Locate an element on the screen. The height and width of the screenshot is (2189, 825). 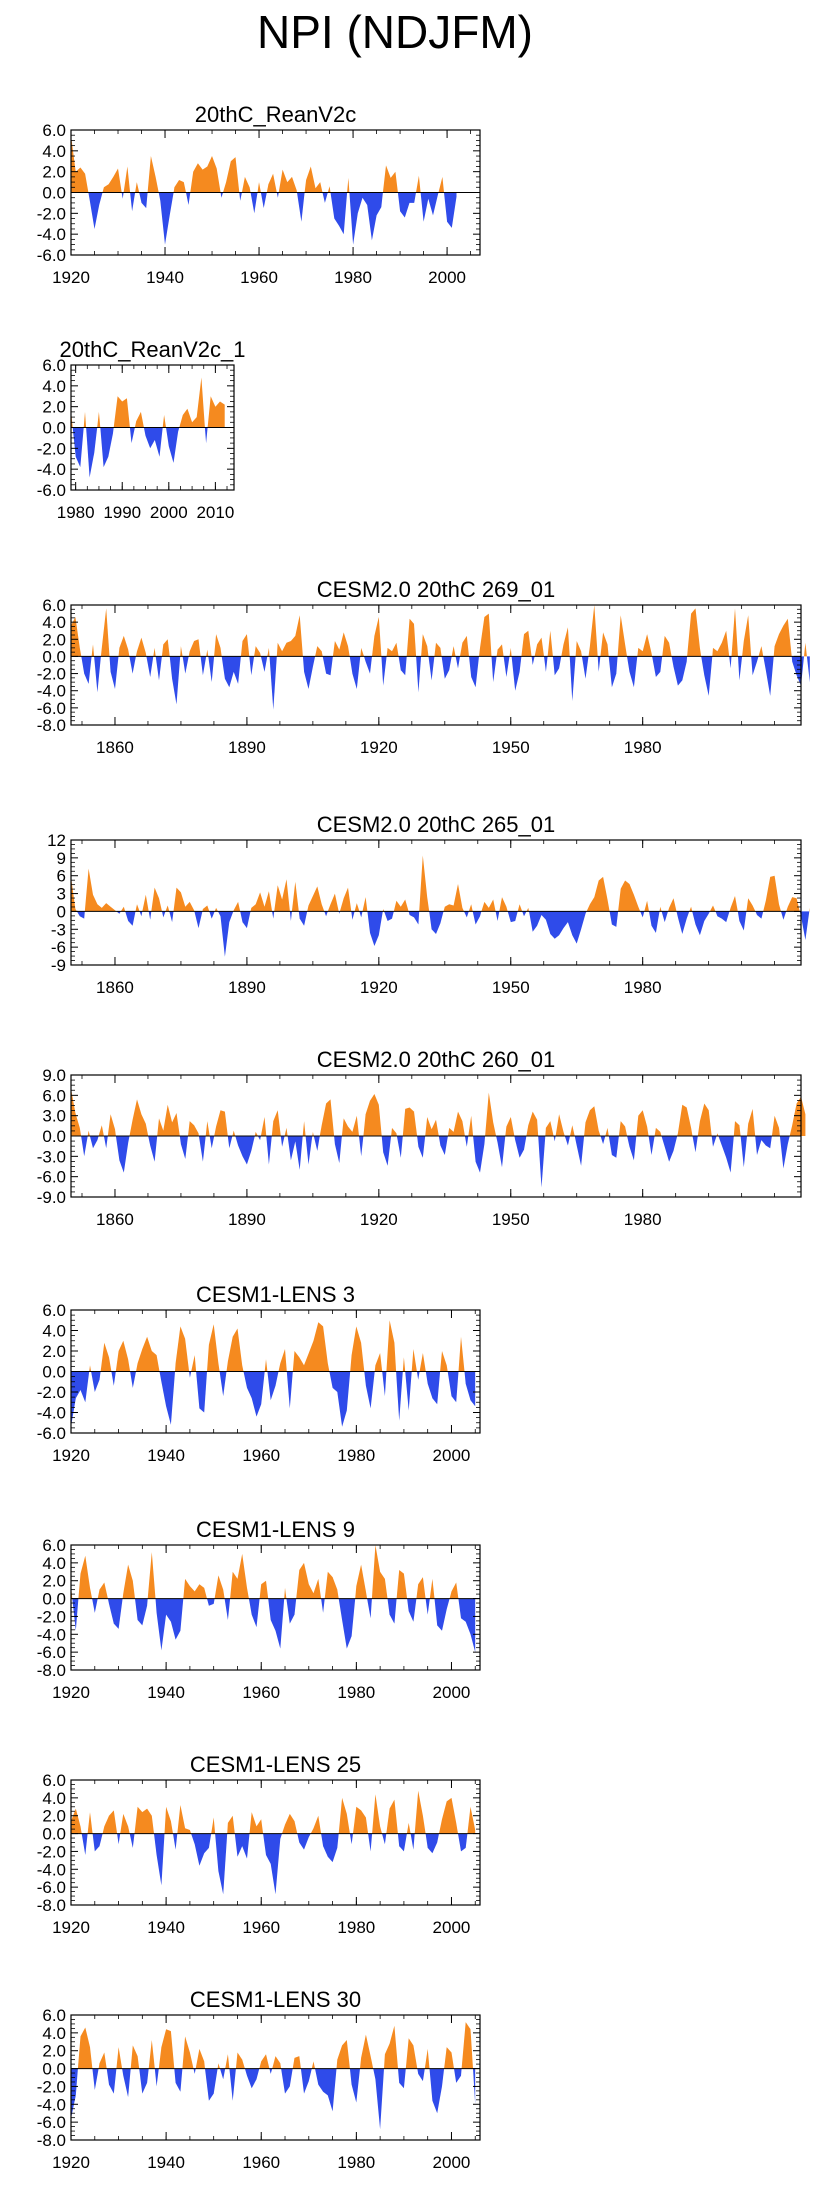
y-tick-label: 6.0 is located at coordinates (54, 1545).